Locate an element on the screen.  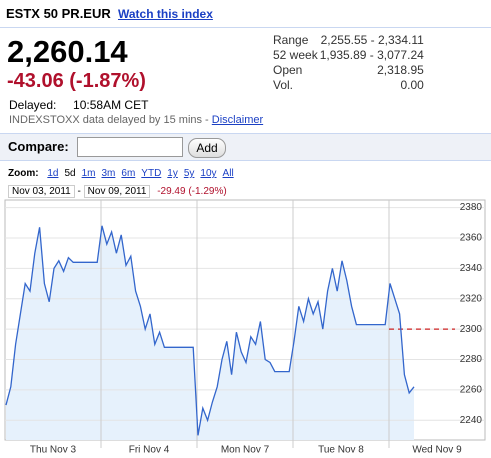
zoom-option: 1m is located at coordinates (88, 173).